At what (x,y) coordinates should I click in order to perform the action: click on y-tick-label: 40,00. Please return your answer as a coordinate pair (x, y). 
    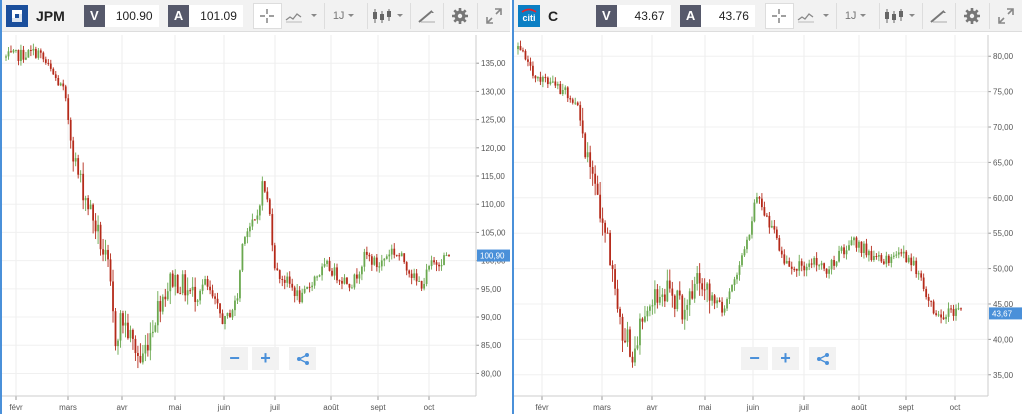
    Looking at the image, I should click on (1003, 339).